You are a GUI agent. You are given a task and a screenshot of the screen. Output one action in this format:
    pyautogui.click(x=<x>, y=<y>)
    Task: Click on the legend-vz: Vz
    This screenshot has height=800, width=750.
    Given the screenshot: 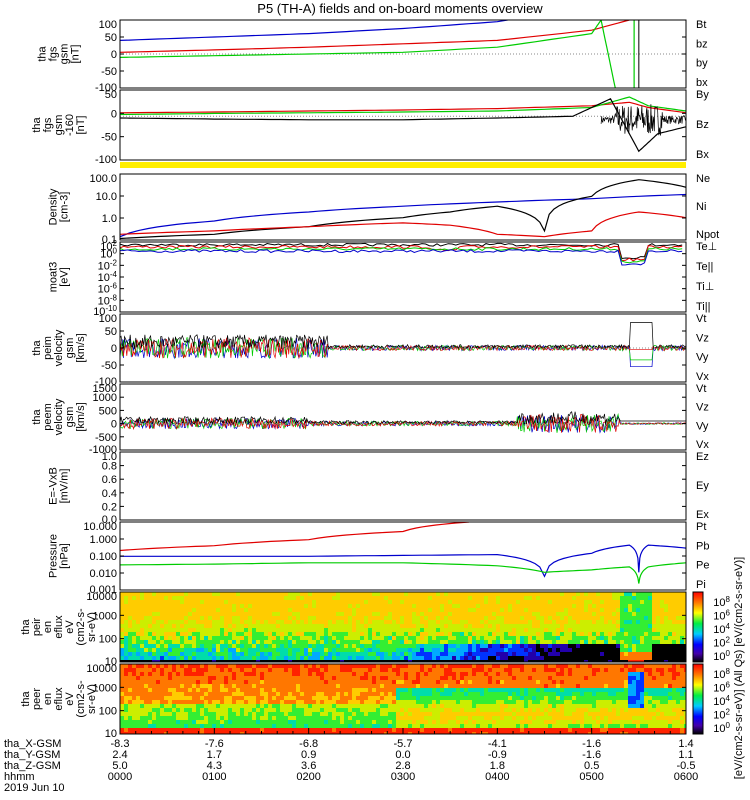 What is the action you would take?
    pyautogui.click(x=702, y=338)
    